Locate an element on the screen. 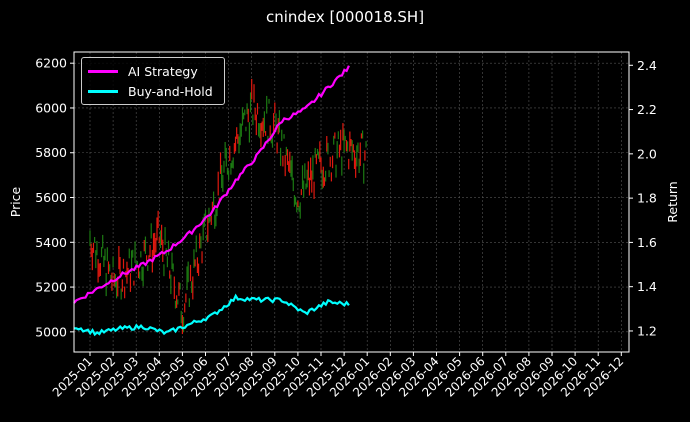 Image resolution: width=690 pixels, height=422 pixels. y-tick-label: 6000 is located at coordinates (51, 107).